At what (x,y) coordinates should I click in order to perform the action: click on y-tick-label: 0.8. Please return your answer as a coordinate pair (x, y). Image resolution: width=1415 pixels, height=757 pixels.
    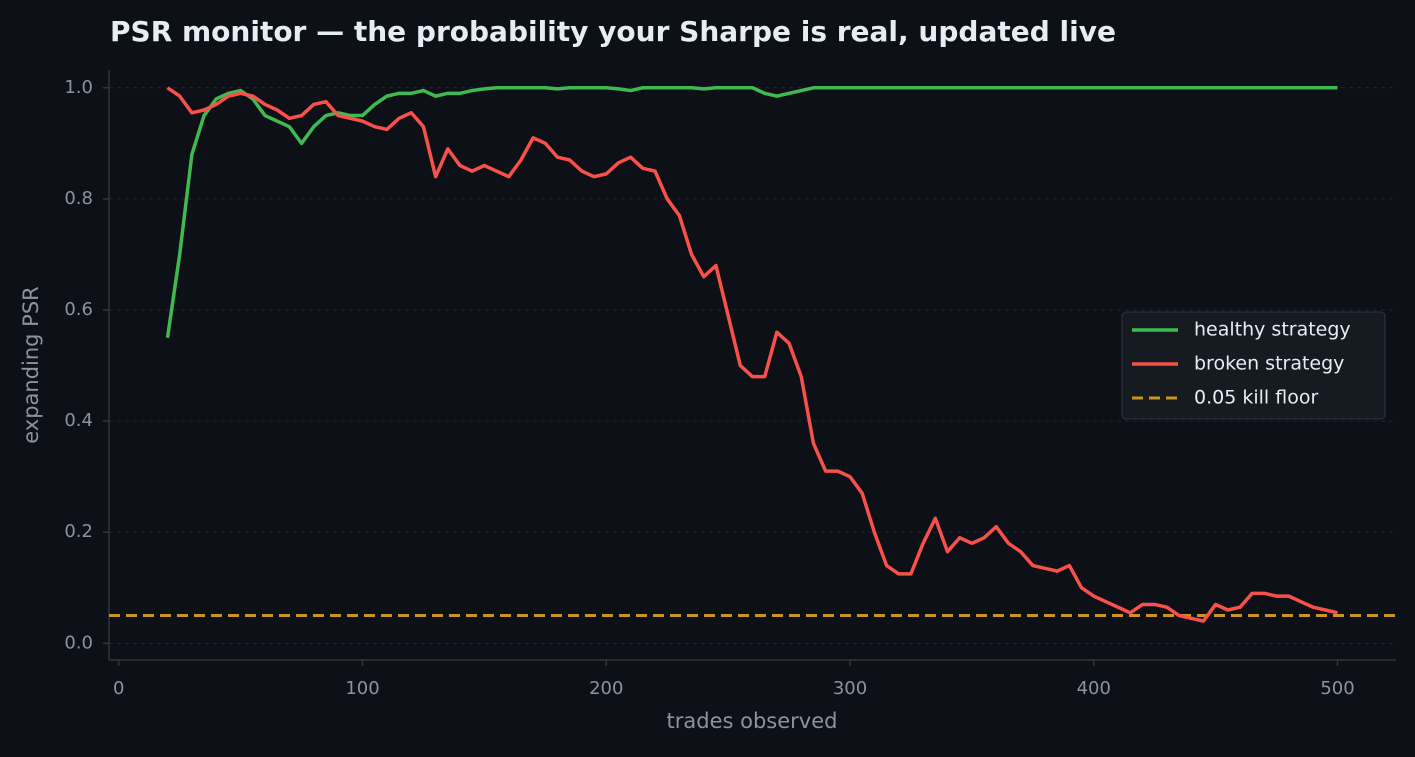
    Looking at the image, I should click on (78, 198).